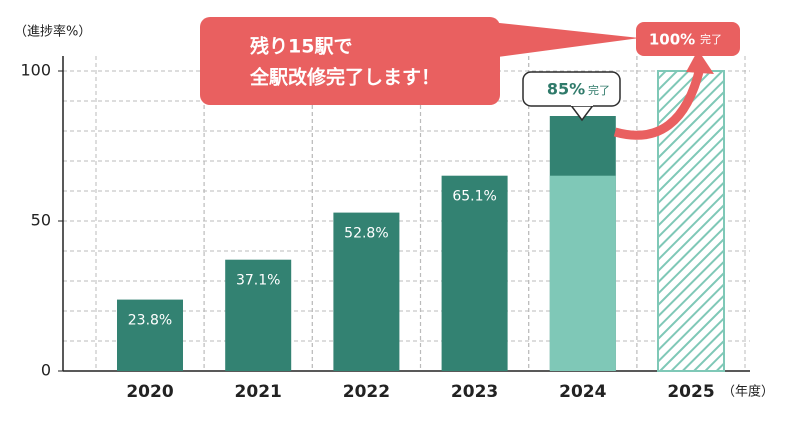 This screenshot has width=788, height=430. What do you see at coordinates (149, 392) in the screenshot?
I see `x-tick-label: 2020` at bounding box center [149, 392].